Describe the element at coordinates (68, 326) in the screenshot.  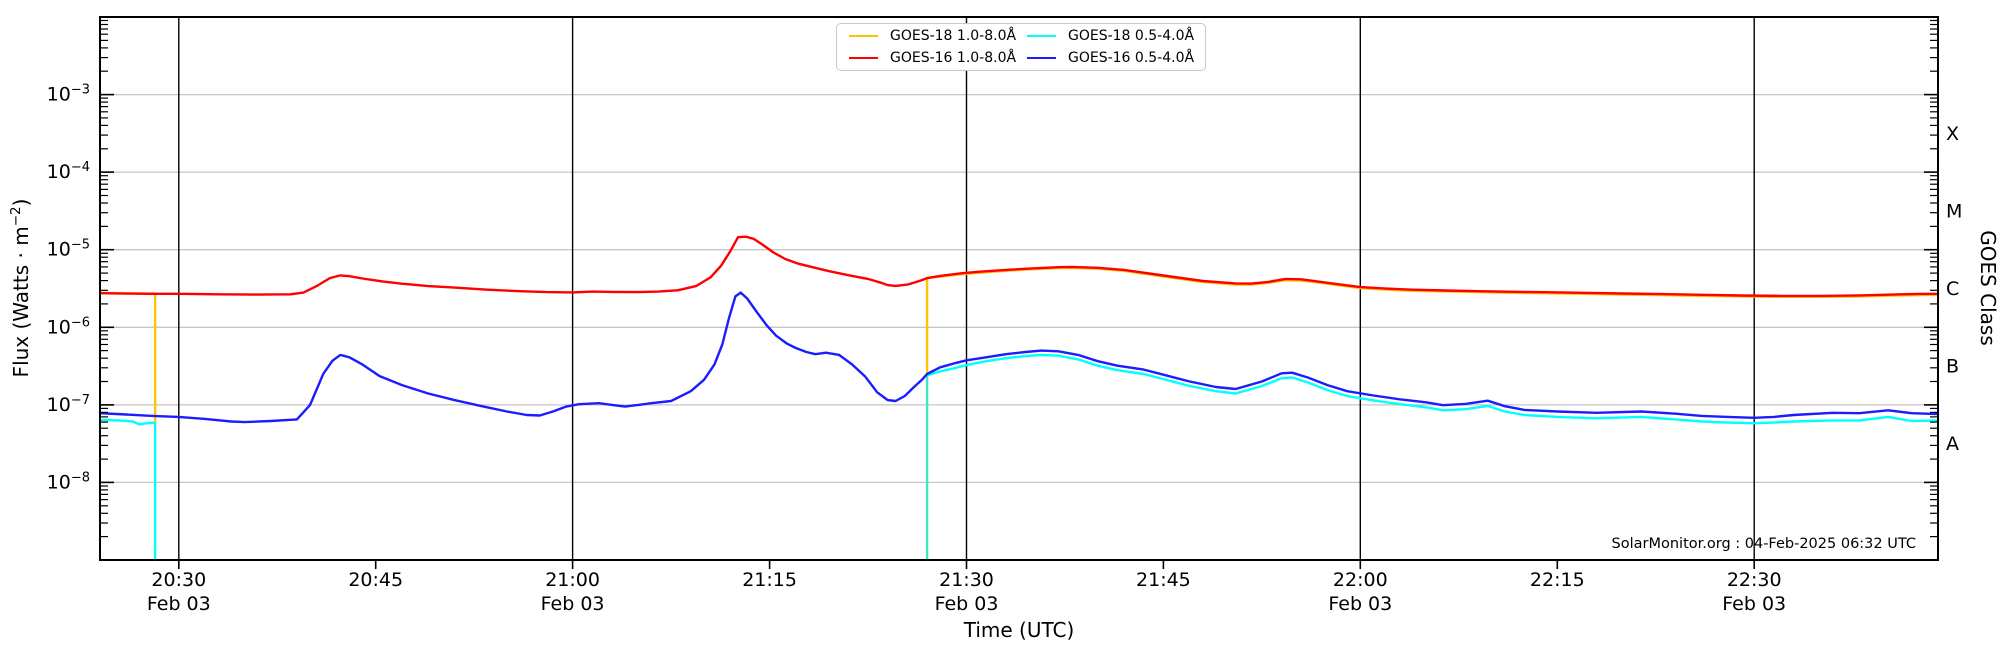
I see `y-tick-label: 10⁻⁶` at that location.